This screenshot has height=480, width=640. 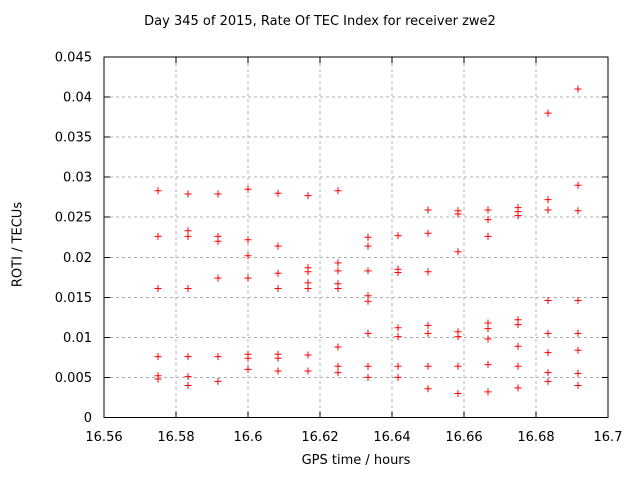 What do you see at coordinates (103, 437) in the screenshot?
I see `svg-text: 16.56` at bounding box center [103, 437].